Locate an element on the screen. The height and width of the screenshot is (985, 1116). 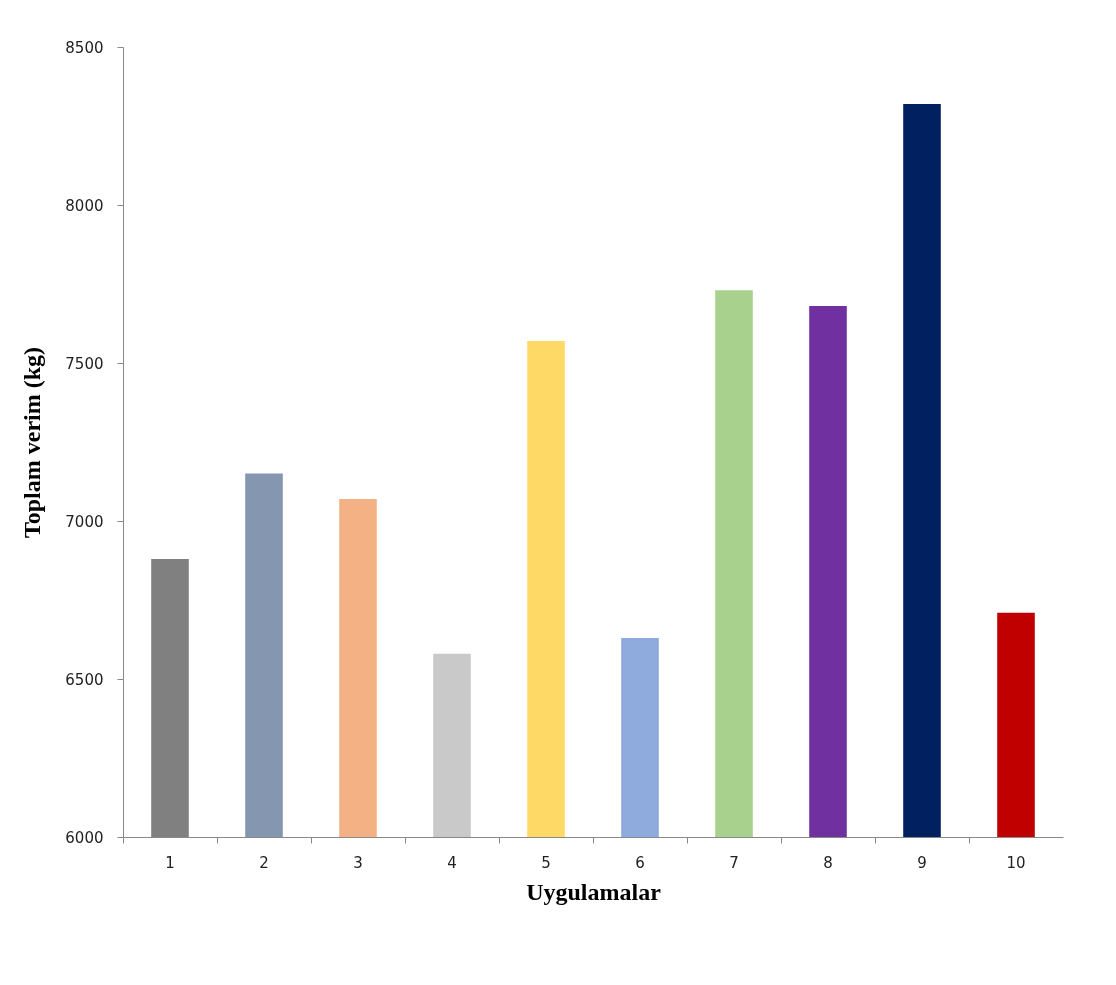
x-tick-label: 6 is located at coordinates (640, 862).